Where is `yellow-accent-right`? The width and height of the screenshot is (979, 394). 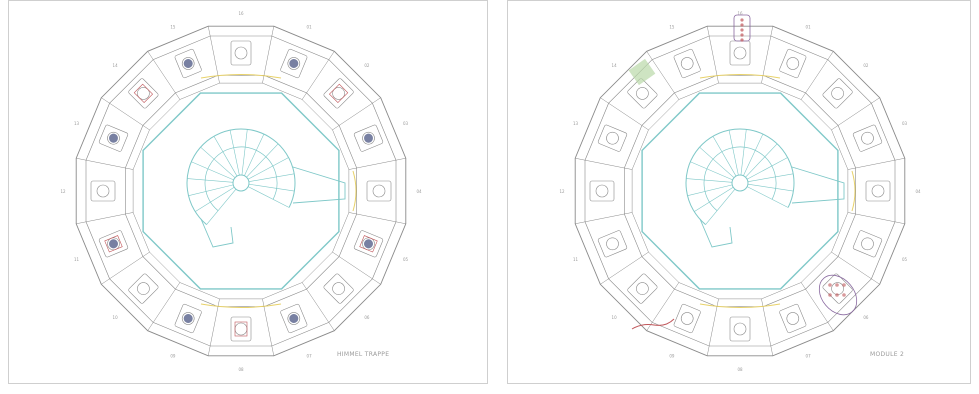
yellow-accent-right is located at coordinates (853, 191).